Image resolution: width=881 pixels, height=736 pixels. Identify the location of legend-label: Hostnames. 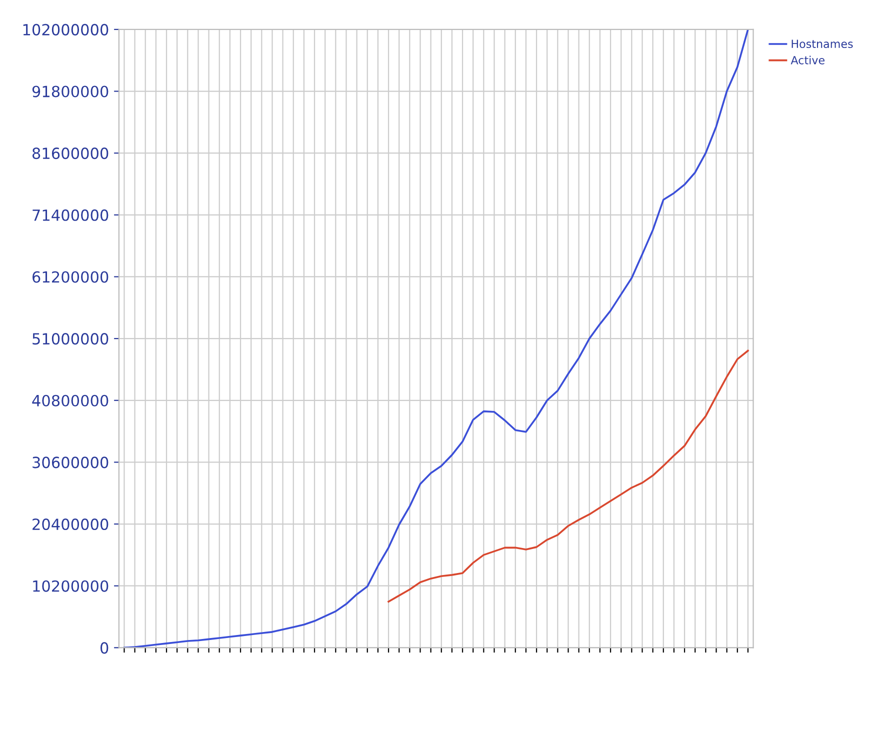
(822, 44).